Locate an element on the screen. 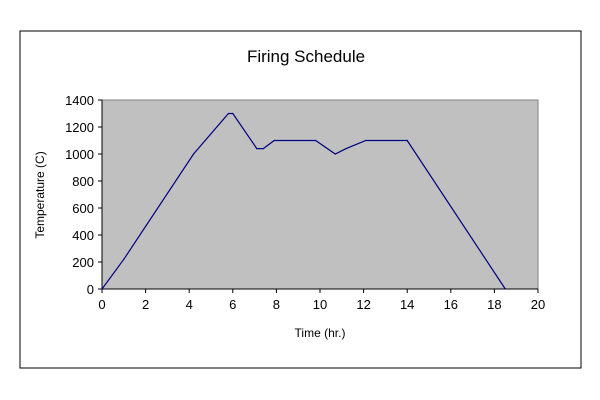 The image size is (600, 400). x-tick-label: 6 is located at coordinates (232, 304).